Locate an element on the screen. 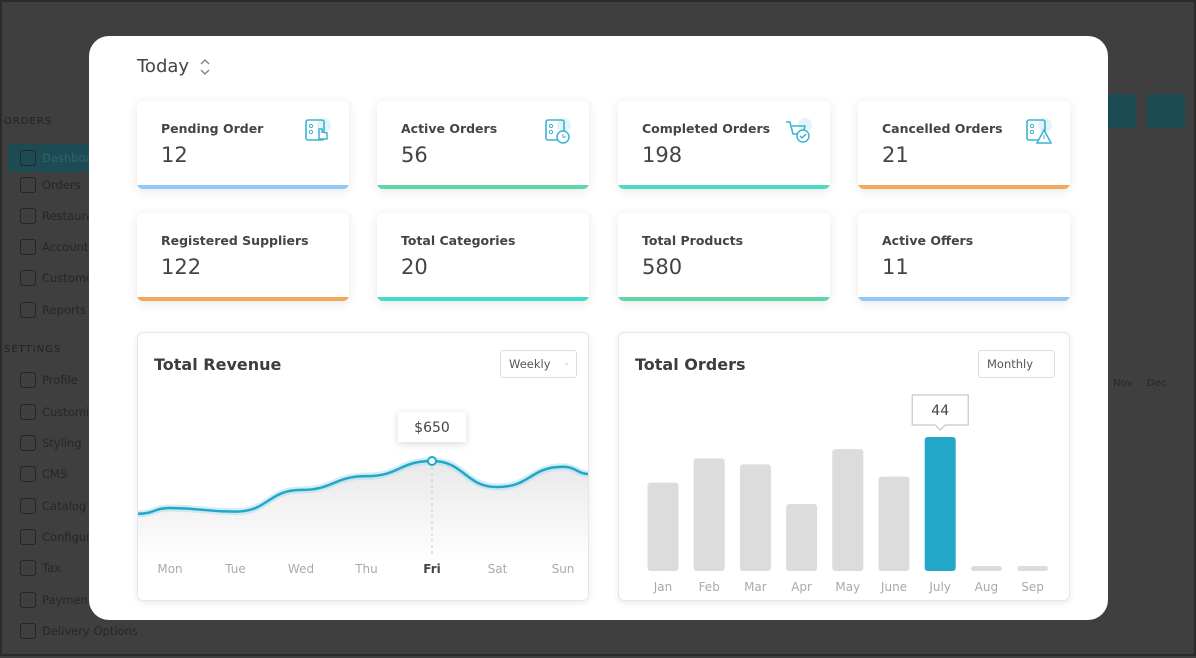  sidebar-item-catalog: Catalog is located at coordinates (53, 506).